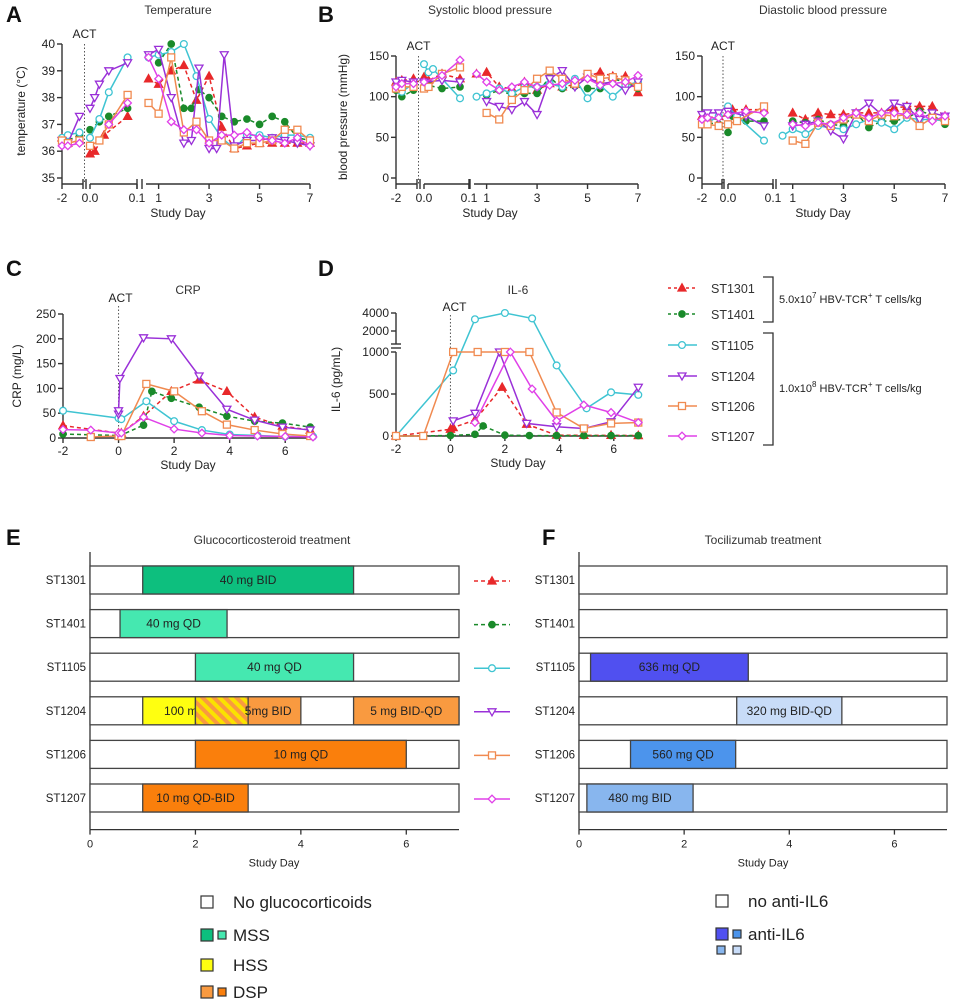  I want to click on treatment-bar-label: 636 mg QD, so click(670, 667).